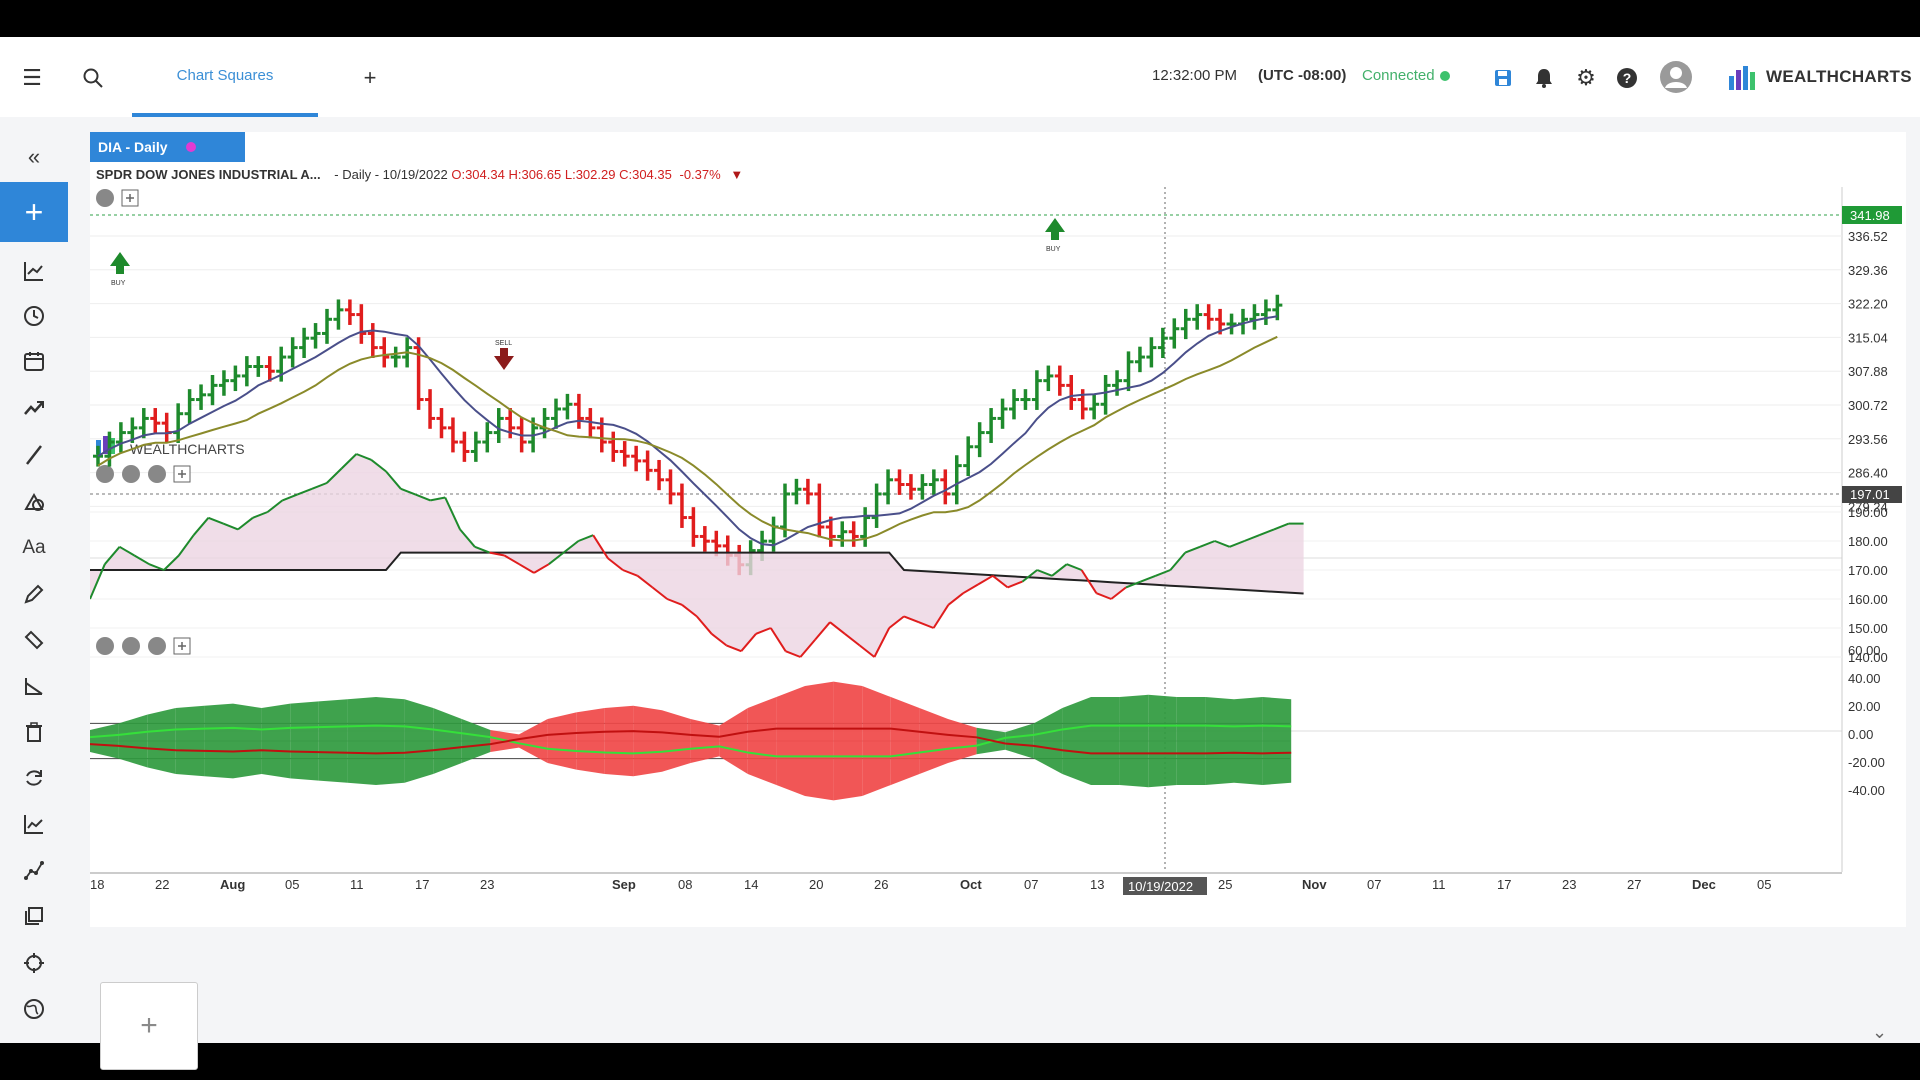  Describe the element at coordinates (34, 361) in the screenshot. I see `calendar-icon` at that location.